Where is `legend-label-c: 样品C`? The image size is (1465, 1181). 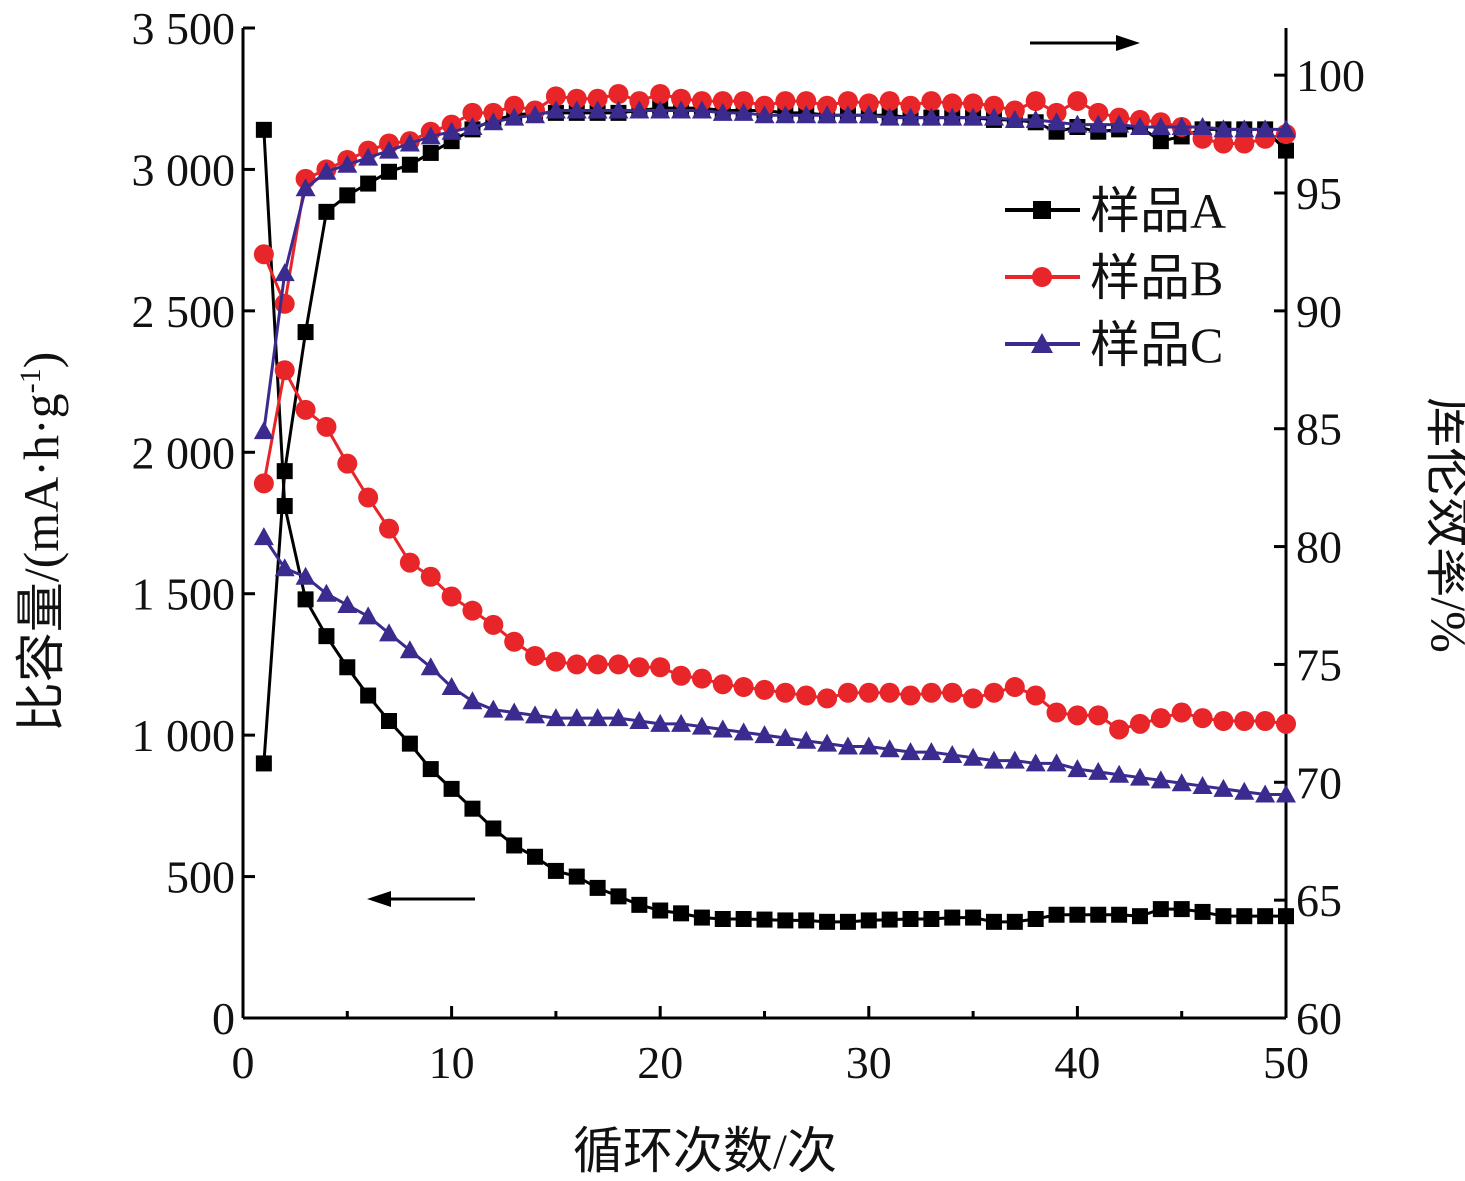
legend-label-c: 样品C is located at coordinates (1156, 345).